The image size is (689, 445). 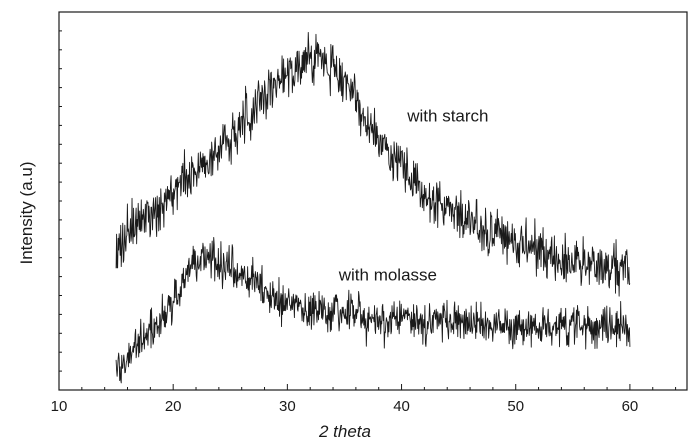 I want to click on x-tick-label: 30, so click(x=287, y=406).